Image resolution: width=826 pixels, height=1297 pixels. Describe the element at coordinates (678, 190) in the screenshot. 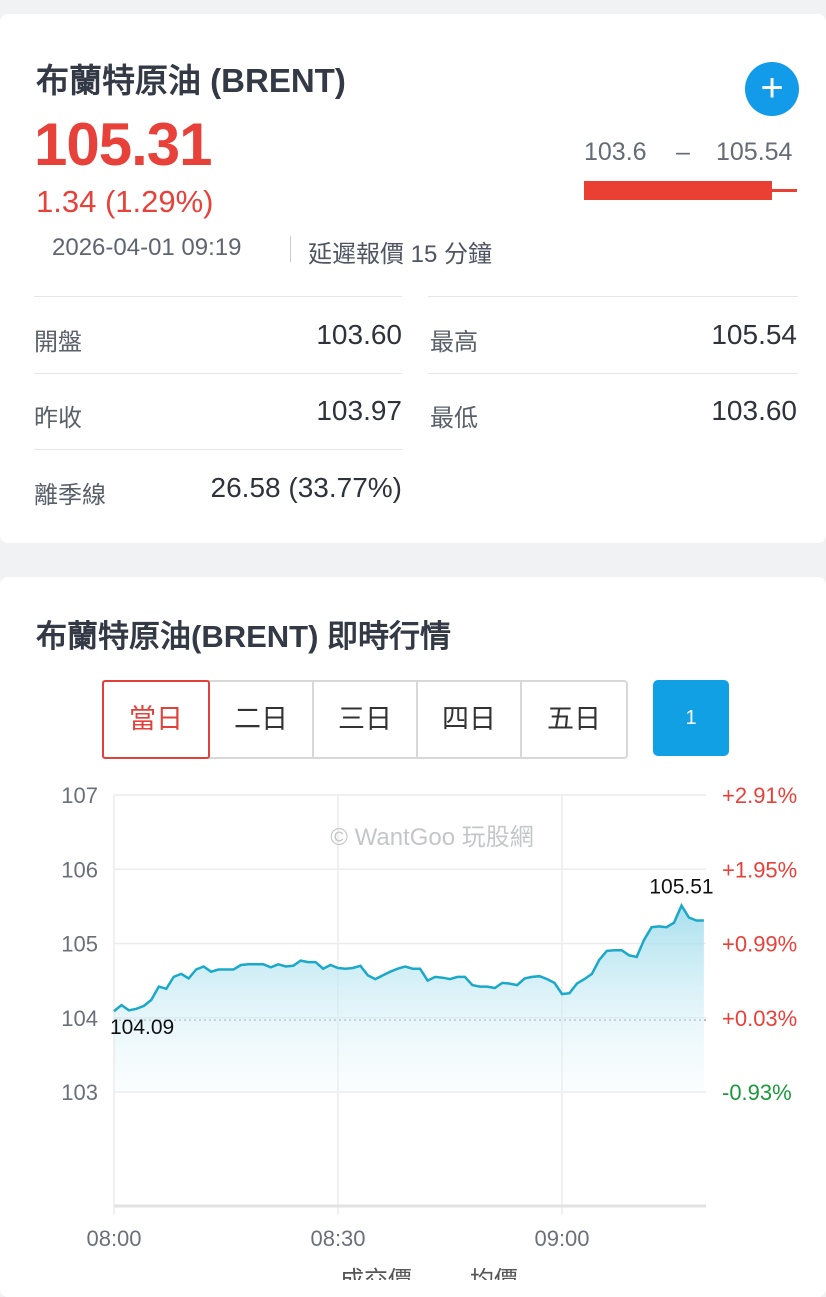

I see `range-bar` at that location.